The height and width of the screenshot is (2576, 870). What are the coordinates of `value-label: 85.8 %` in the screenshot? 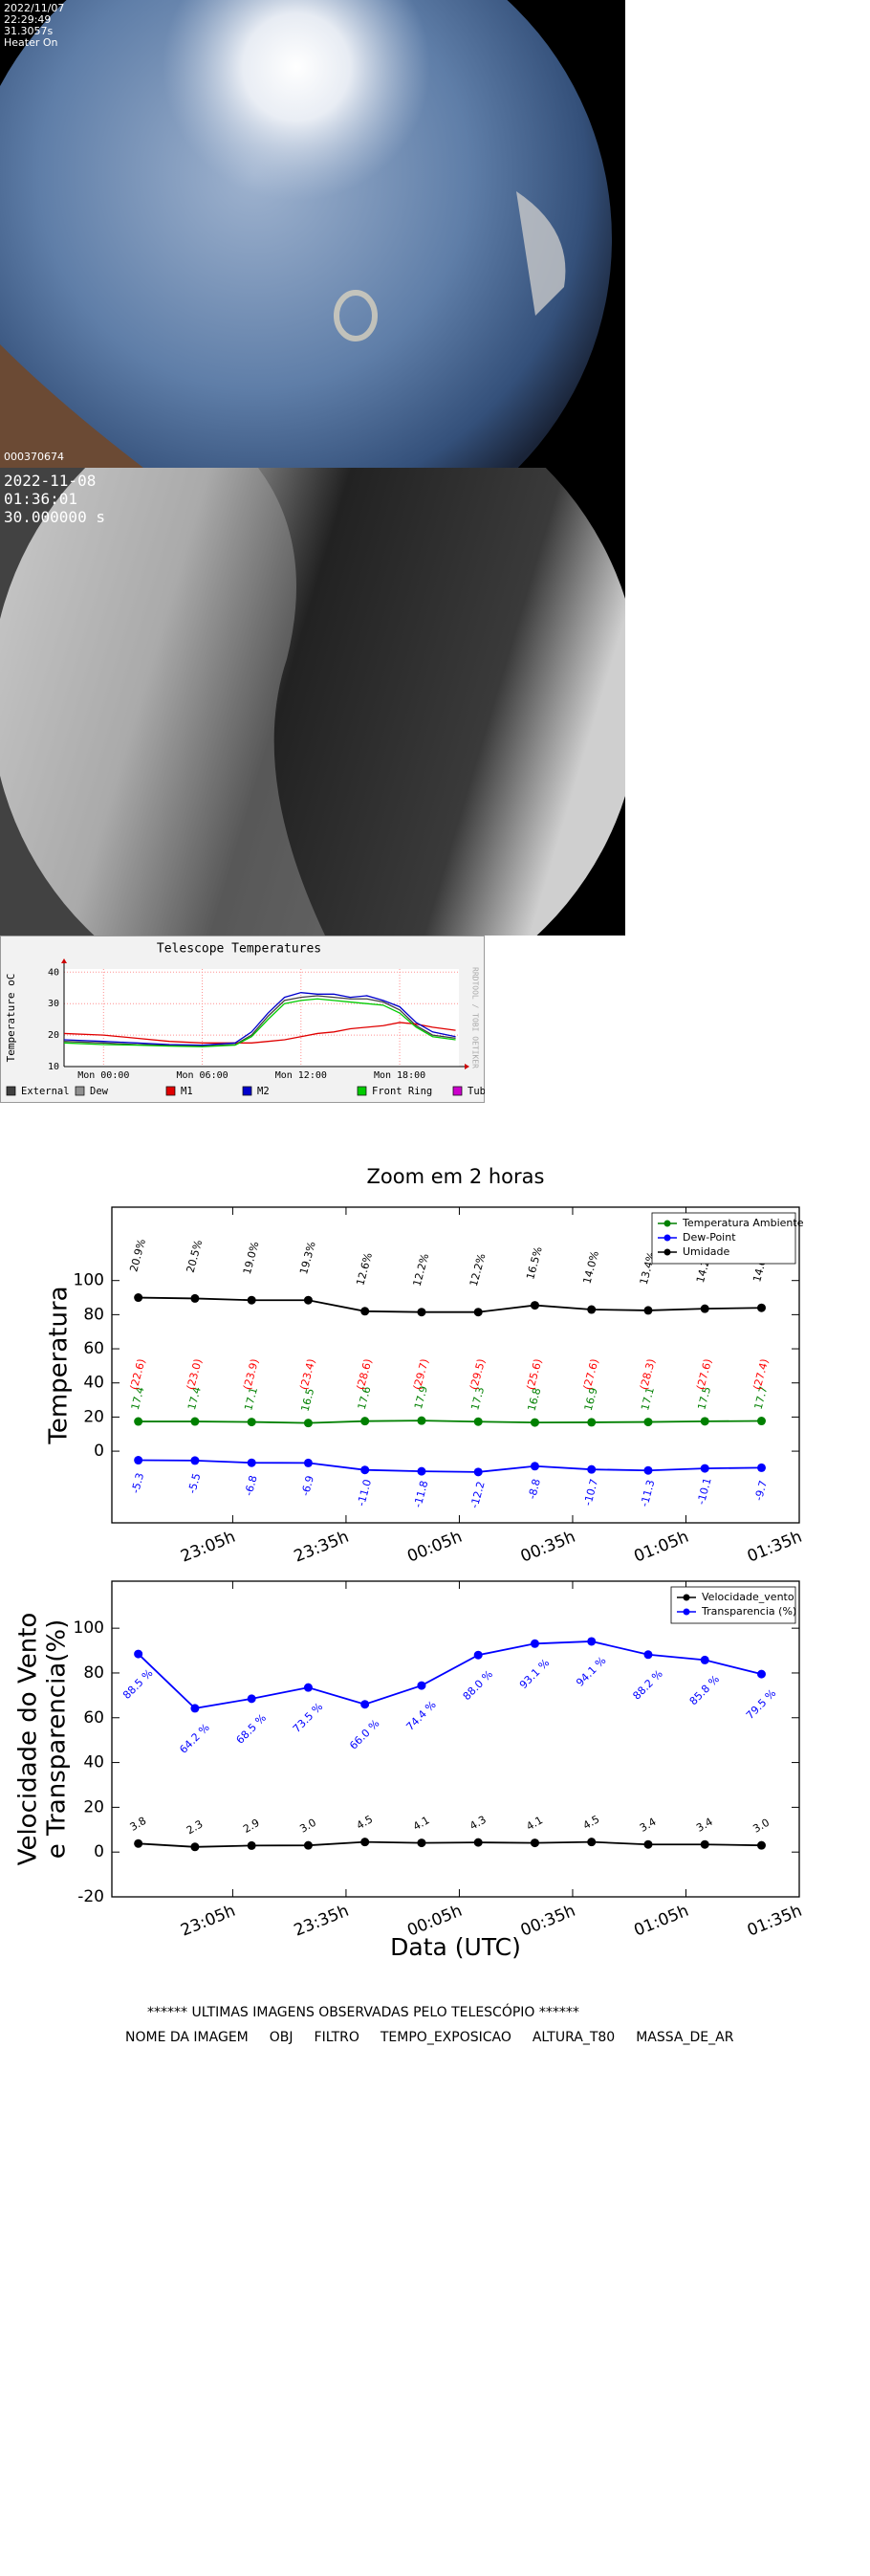 It's located at (704, 1690).